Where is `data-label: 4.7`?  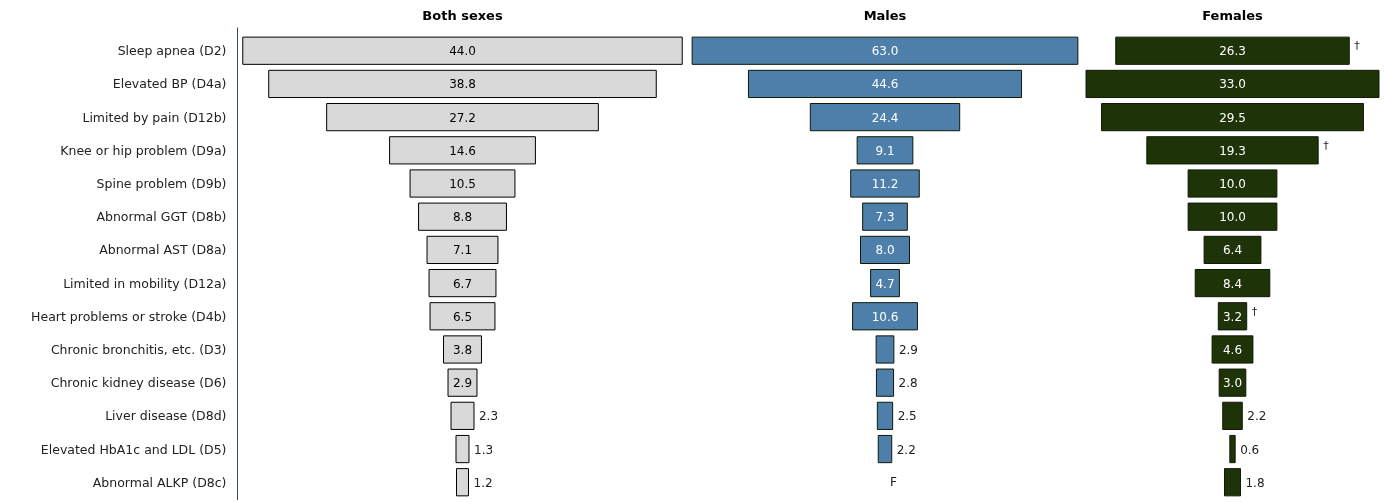 data-label: 4.7 is located at coordinates (885, 283).